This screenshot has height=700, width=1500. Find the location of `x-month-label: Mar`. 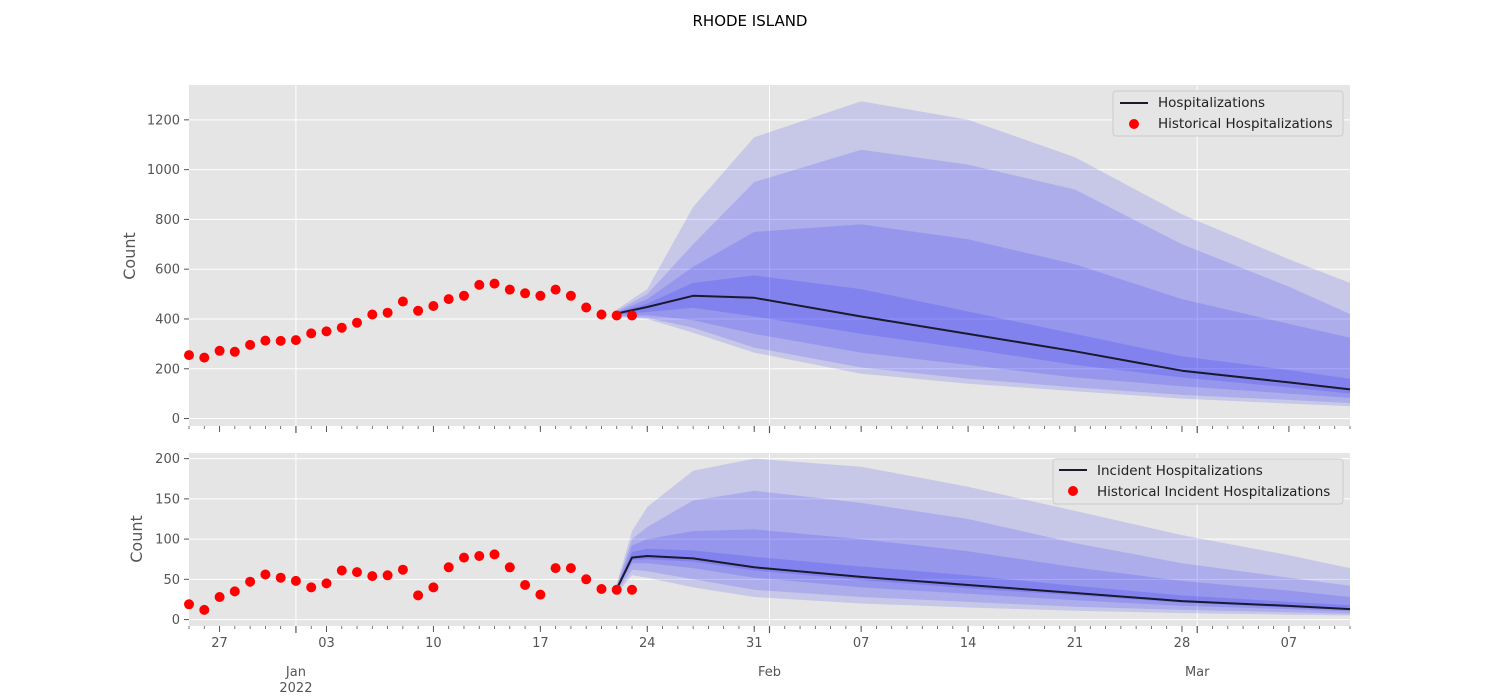

x-month-label: Mar is located at coordinates (1197, 672).